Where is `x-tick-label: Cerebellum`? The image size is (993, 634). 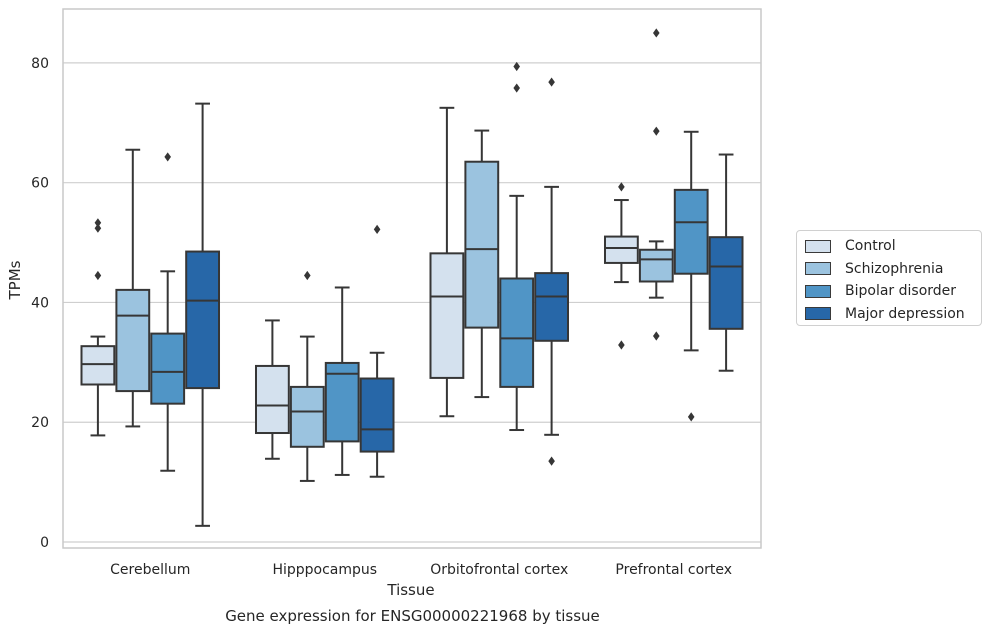 x-tick-label: Cerebellum is located at coordinates (150, 570).